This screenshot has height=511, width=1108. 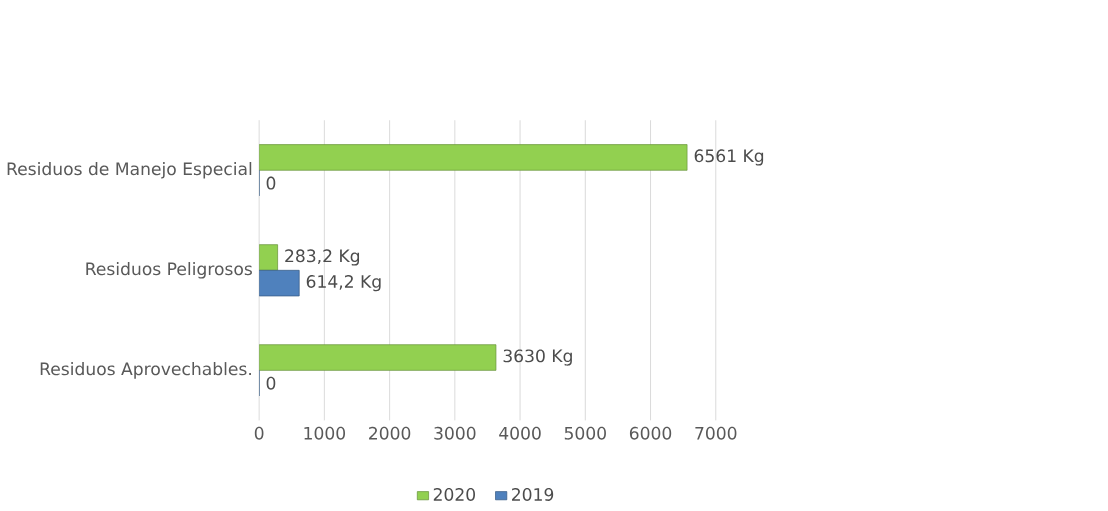 What do you see at coordinates (729, 157) in the screenshot?
I see `data-label: 6561 Kg` at bounding box center [729, 157].